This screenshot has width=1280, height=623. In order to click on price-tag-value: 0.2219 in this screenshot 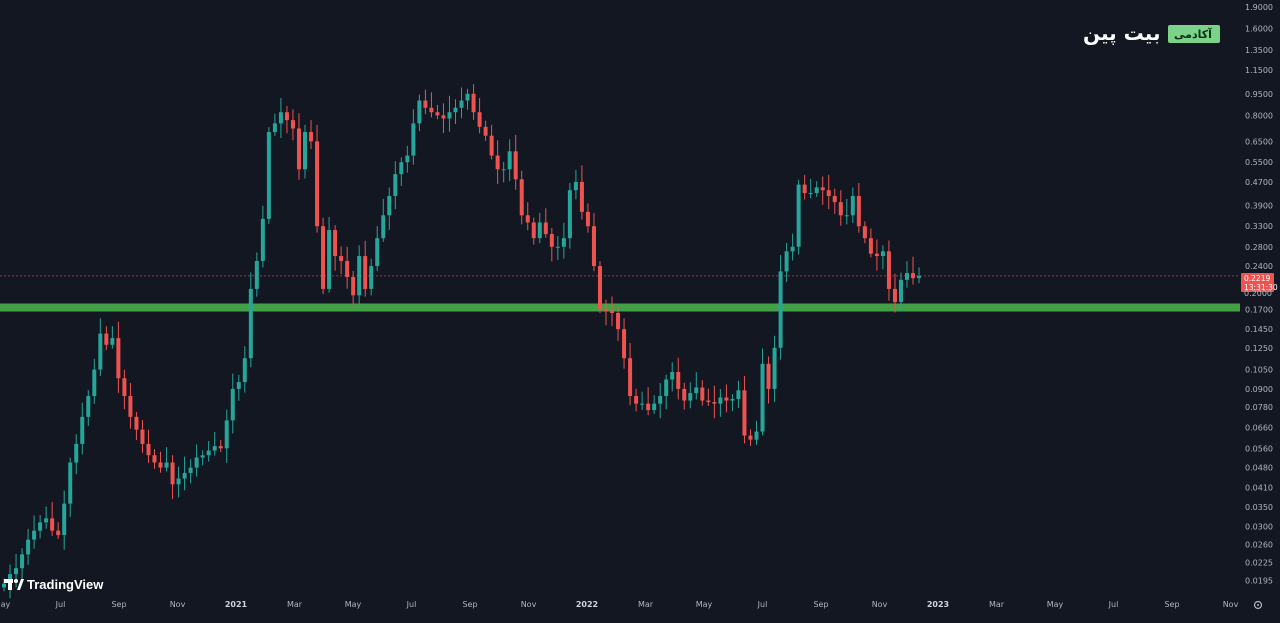, I will do `click(1257, 278)`.